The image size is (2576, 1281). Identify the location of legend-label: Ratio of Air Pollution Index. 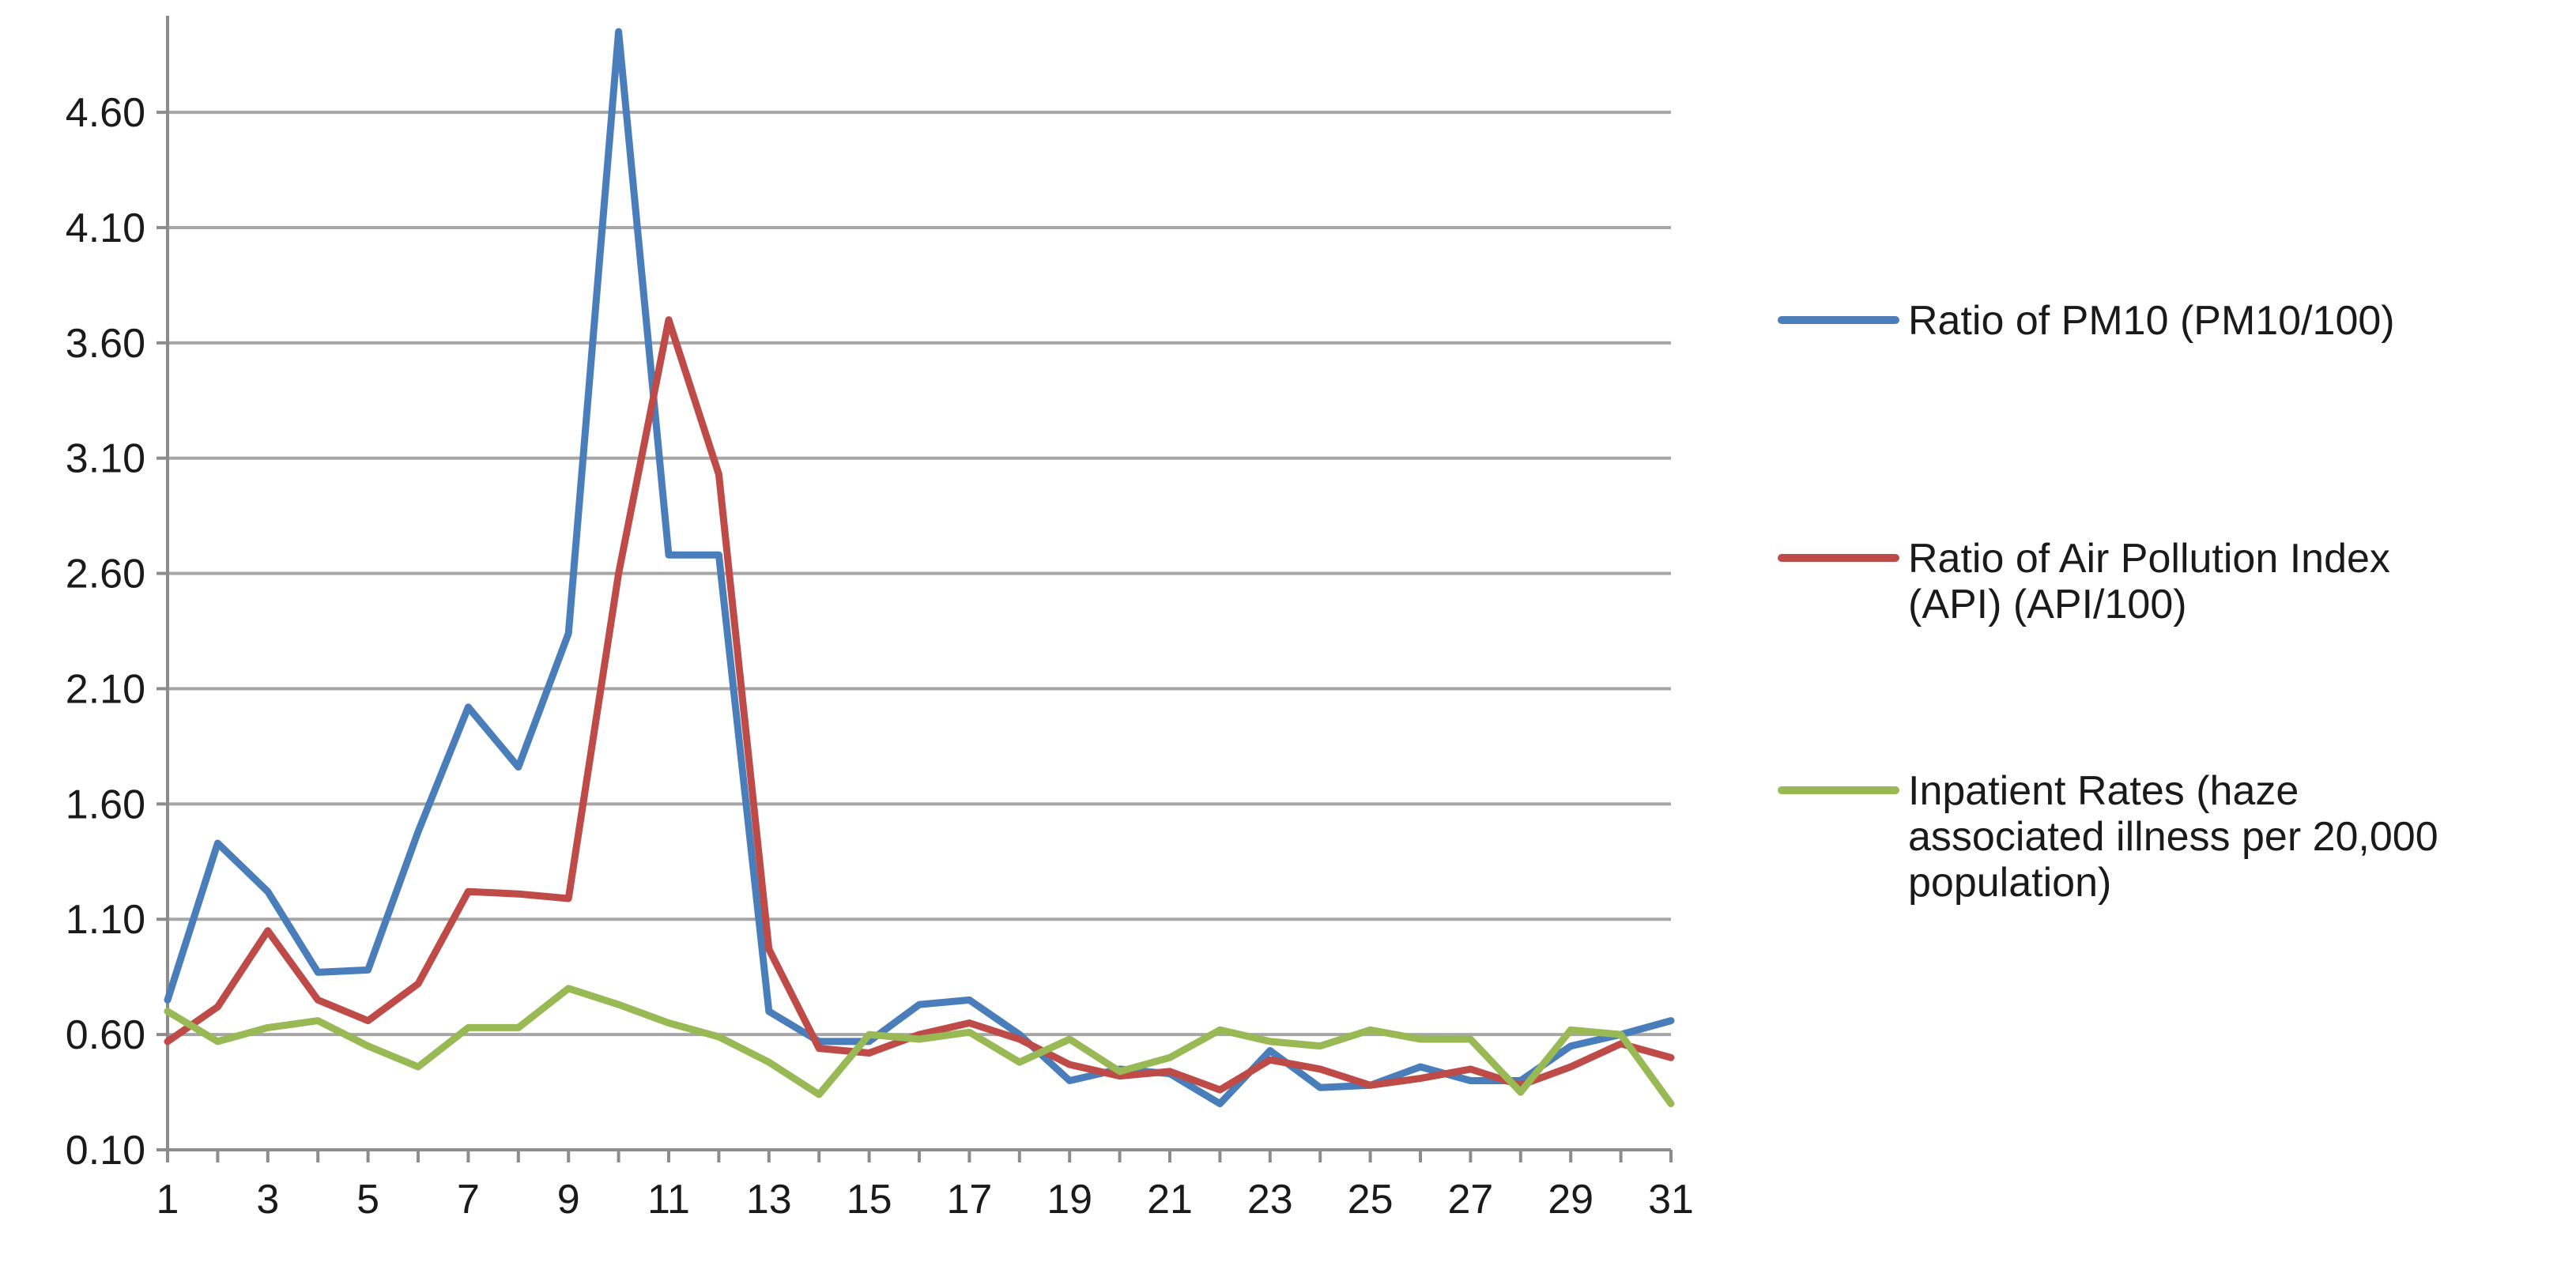
(2149, 559).